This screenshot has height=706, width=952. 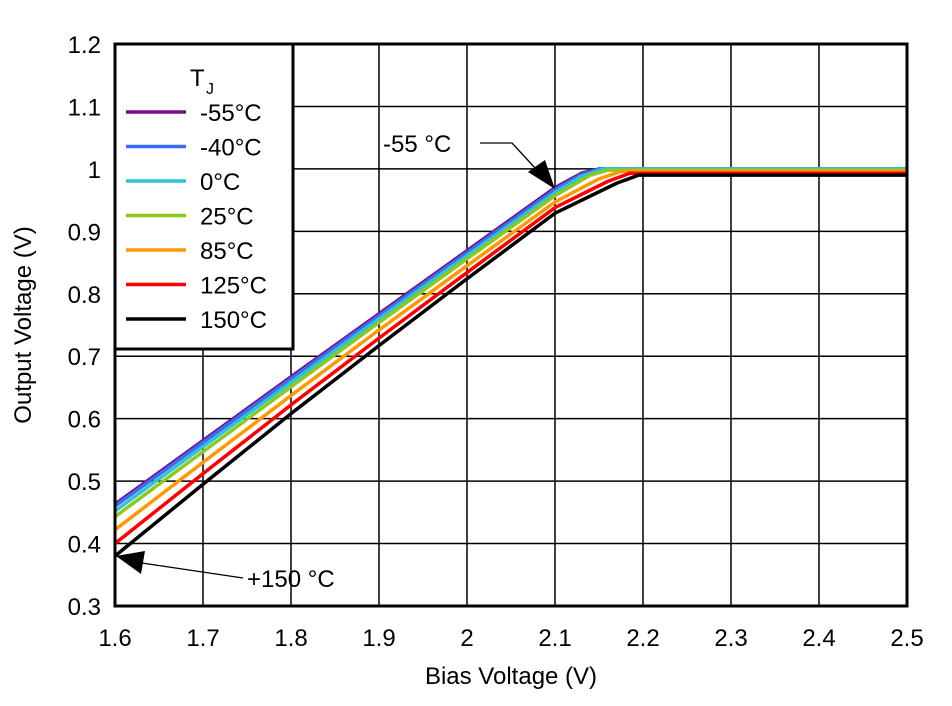 I want to click on legend-label: 85°C, so click(x=227, y=251).